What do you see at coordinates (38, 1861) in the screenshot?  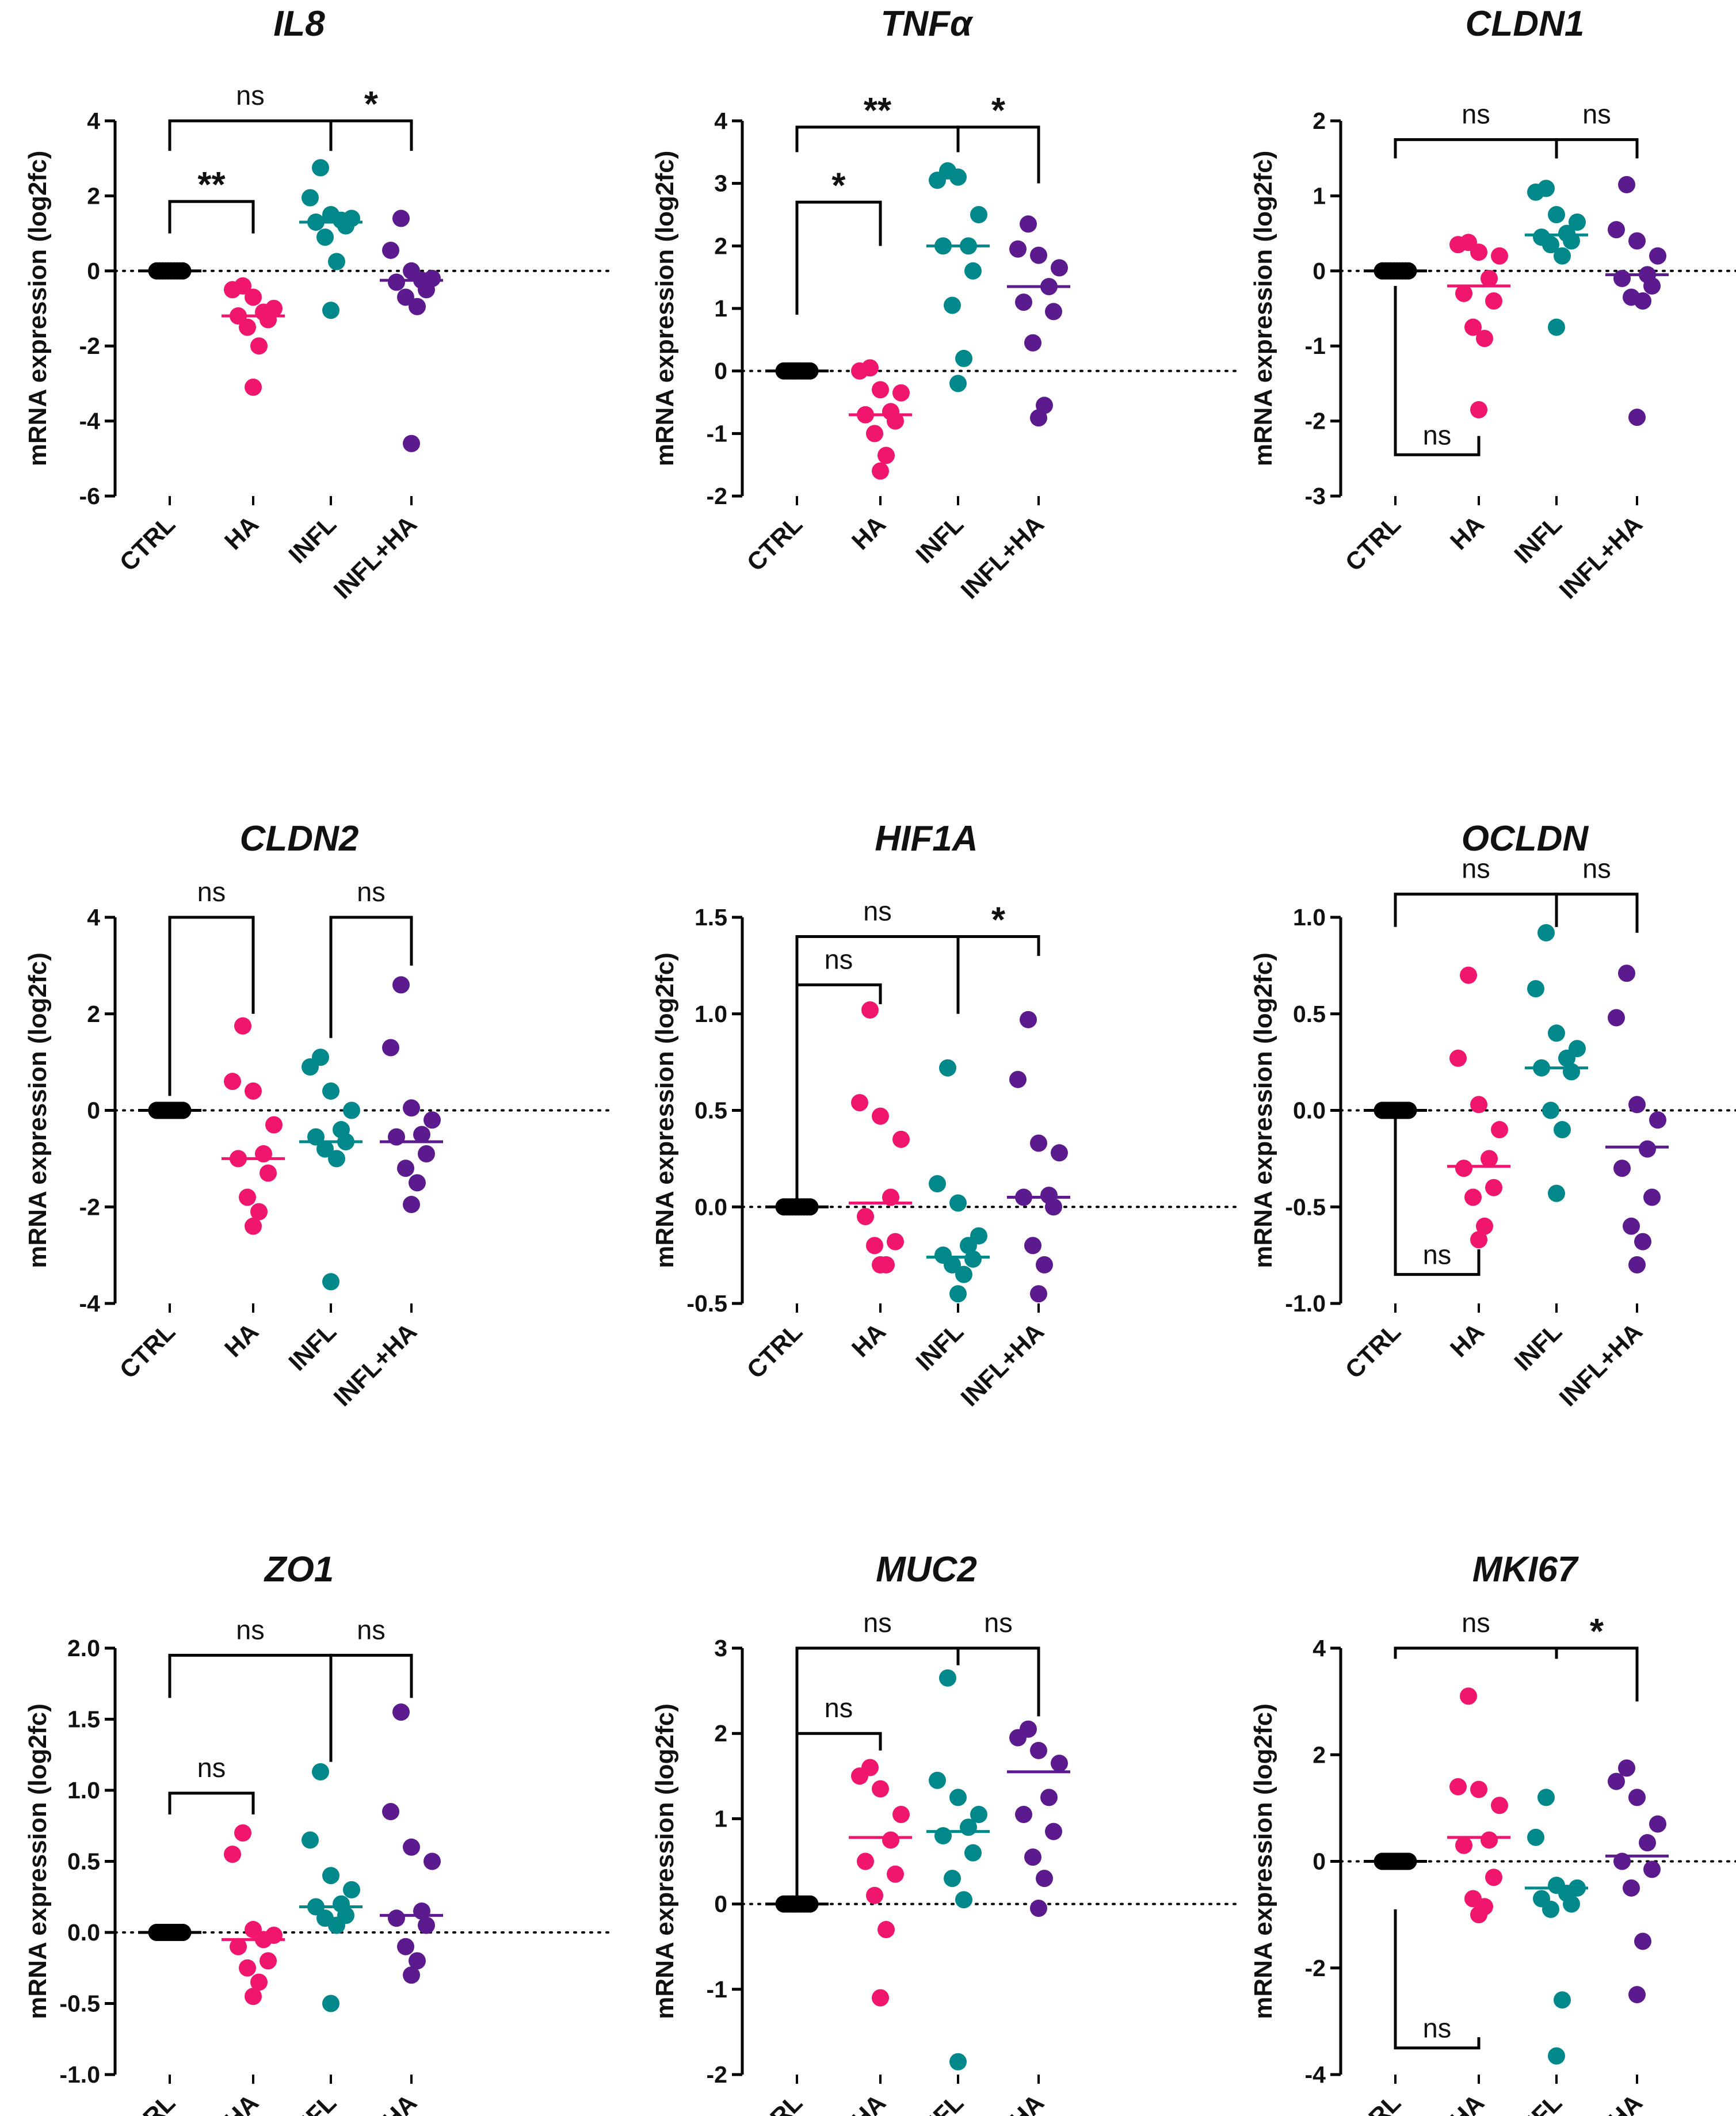 I see `y-axis-label: mRNA expression (log2fc)` at bounding box center [38, 1861].